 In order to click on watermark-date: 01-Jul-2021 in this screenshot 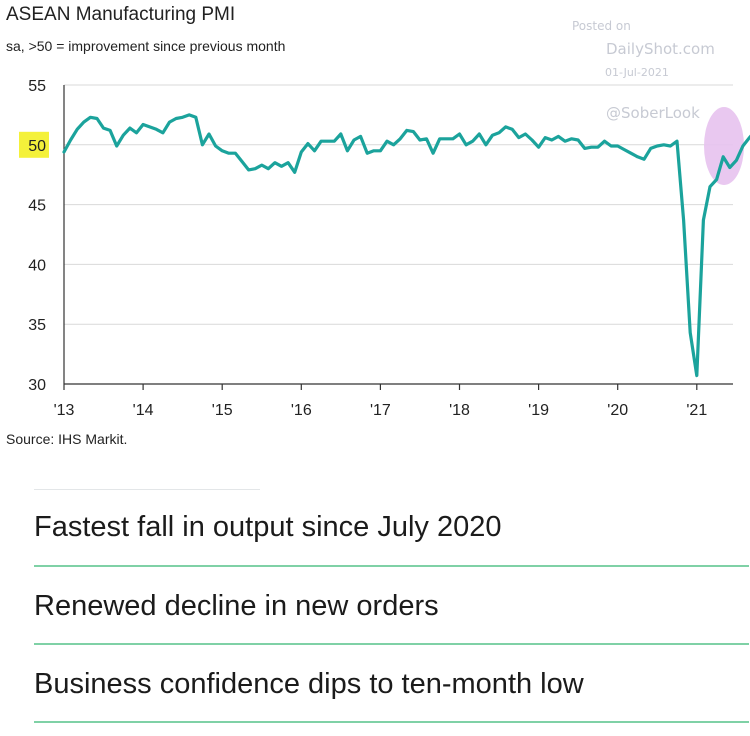, I will do `click(637, 72)`.